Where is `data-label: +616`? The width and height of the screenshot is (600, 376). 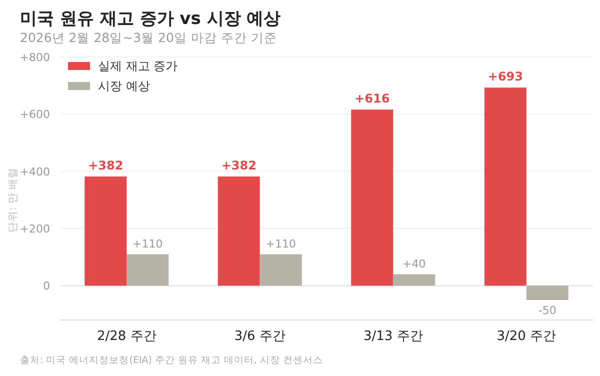 data-label: +616 is located at coordinates (372, 99).